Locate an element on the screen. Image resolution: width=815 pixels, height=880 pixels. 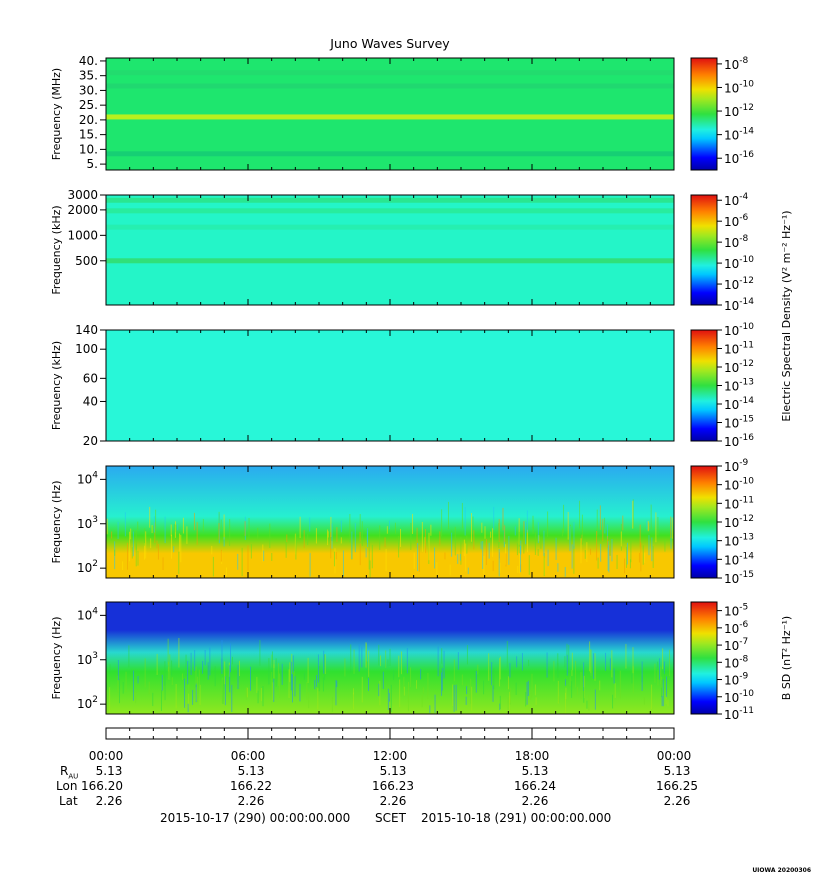
y-tick-label: 60 is located at coordinates (90, 378).